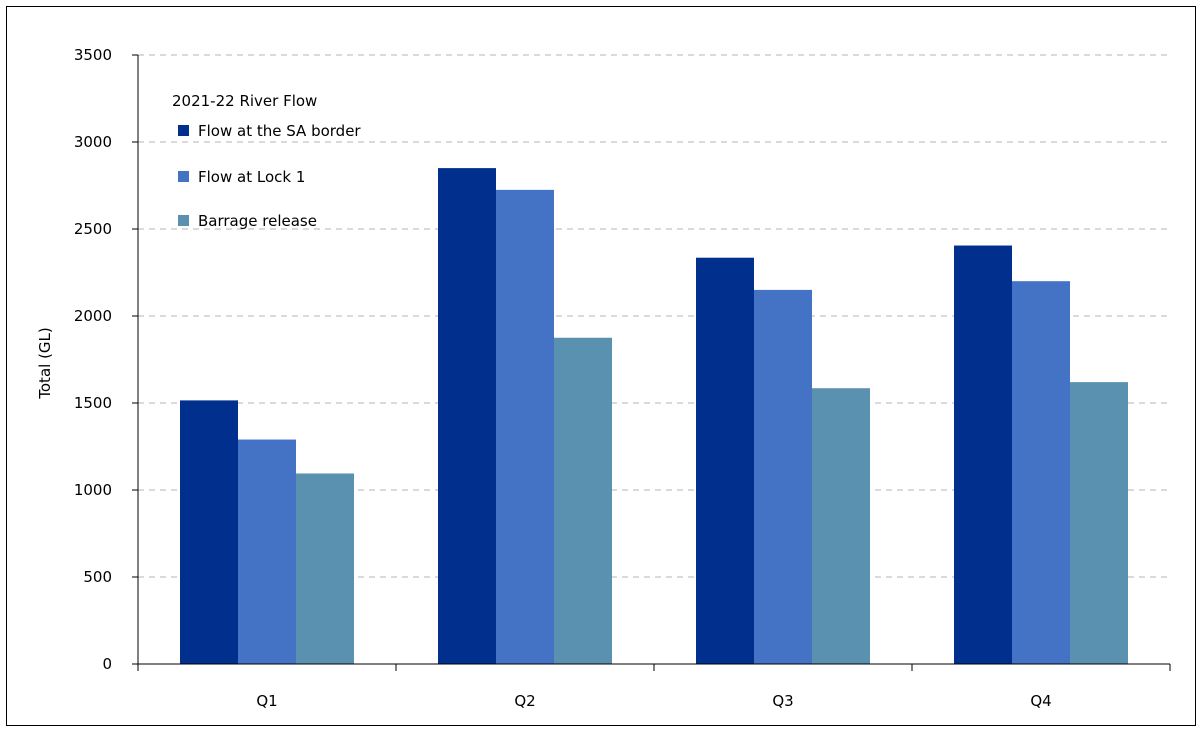 This screenshot has width=1202, height=731. What do you see at coordinates (1040, 701) in the screenshot?
I see `x-tick-label: Q4` at bounding box center [1040, 701].